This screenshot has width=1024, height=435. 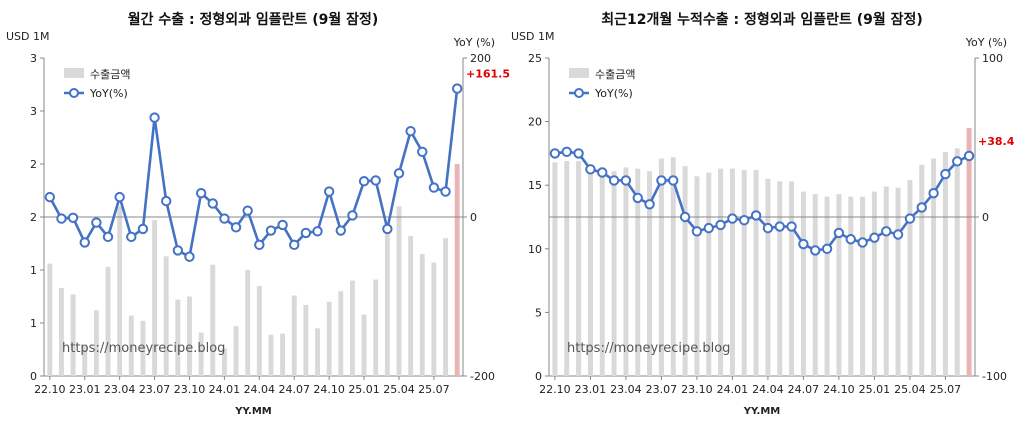 I want to click on yoy-point-23.11, so click(x=708, y=228).